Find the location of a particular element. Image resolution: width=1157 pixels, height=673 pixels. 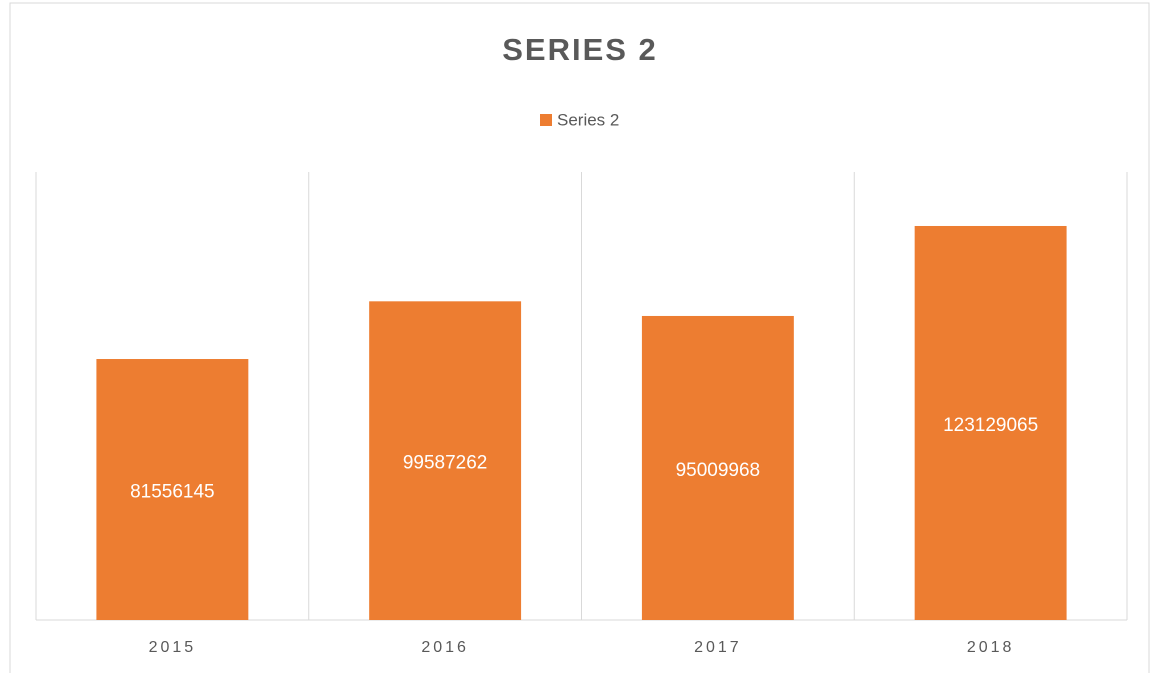

chart-title: SERIES 2 is located at coordinates (580, 49).